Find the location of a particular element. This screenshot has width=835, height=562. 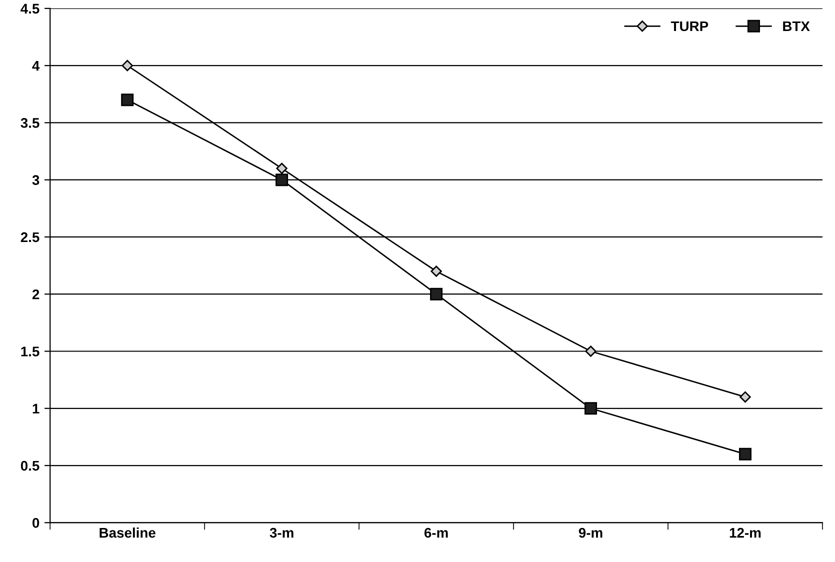

y-tick-label: 3.5 is located at coordinates (30, 123).